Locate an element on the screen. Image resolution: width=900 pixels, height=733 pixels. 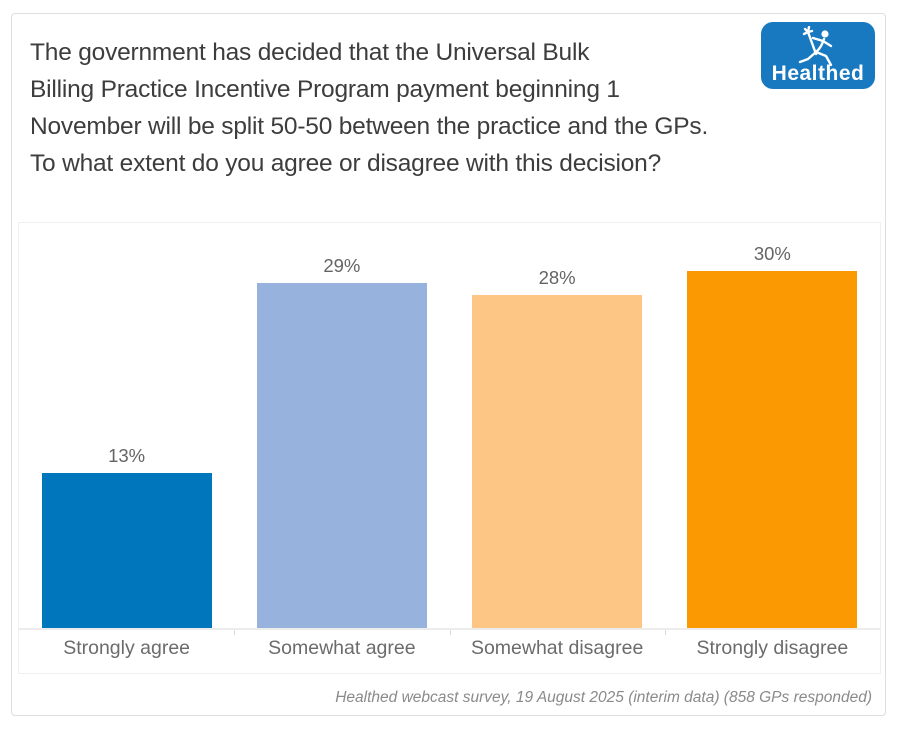
bar-column-strongly-agree: 13% is located at coordinates (126, 425).